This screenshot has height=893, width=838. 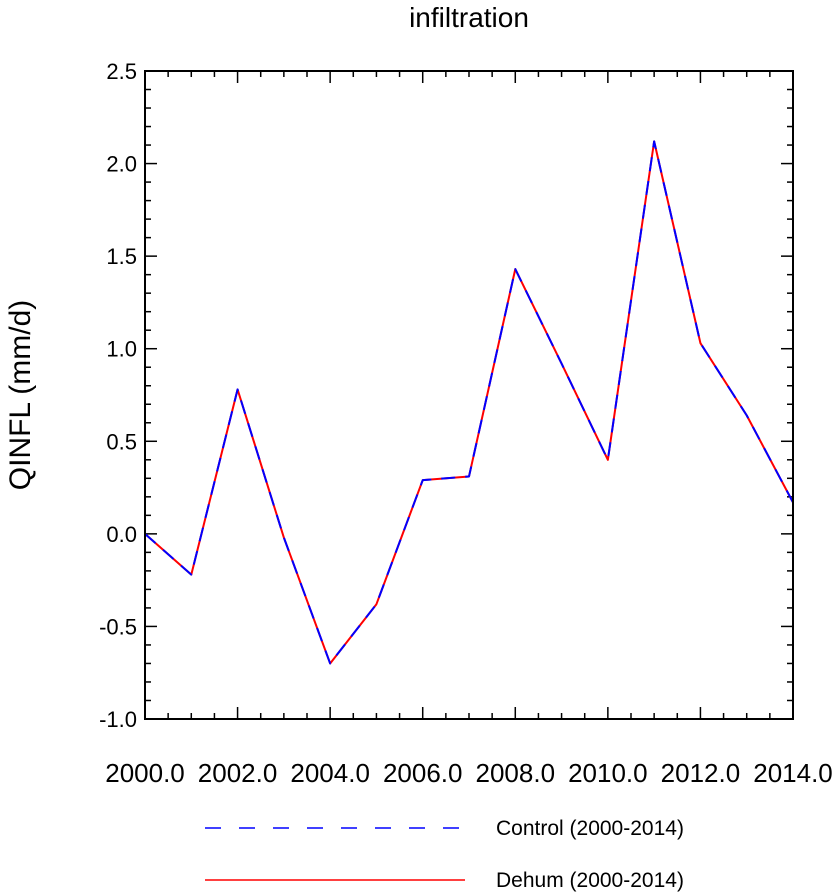 I want to click on y-tick-label: 0.0, so click(x=121, y=534).